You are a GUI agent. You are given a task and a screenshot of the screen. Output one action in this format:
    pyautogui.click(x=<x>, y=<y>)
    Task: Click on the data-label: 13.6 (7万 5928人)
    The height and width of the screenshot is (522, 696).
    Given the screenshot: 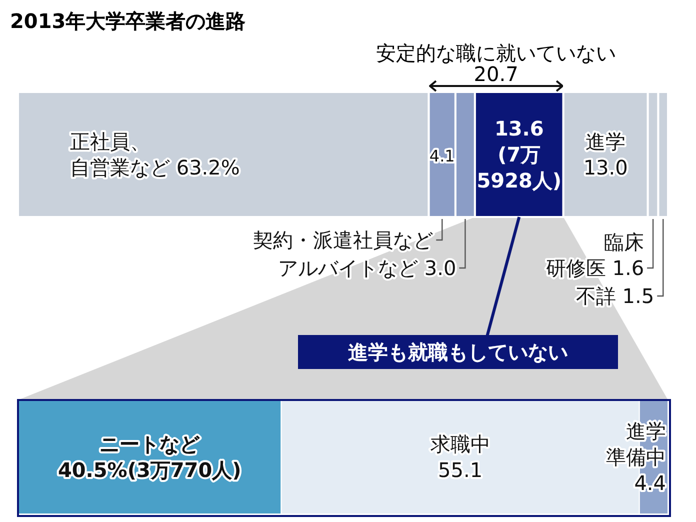 What is the action you would take?
    pyautogui.click(x=519, y=154)
    